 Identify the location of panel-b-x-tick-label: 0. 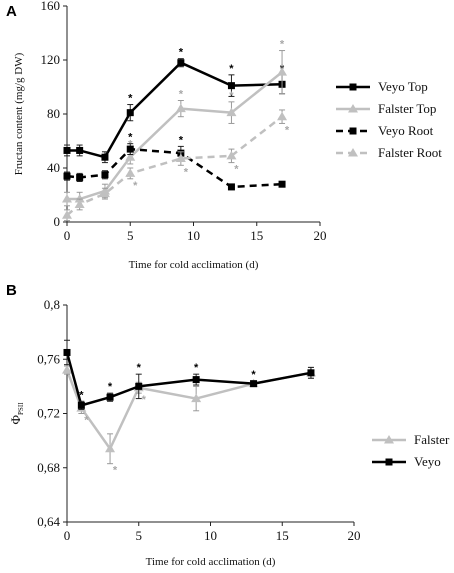
(67, 535).